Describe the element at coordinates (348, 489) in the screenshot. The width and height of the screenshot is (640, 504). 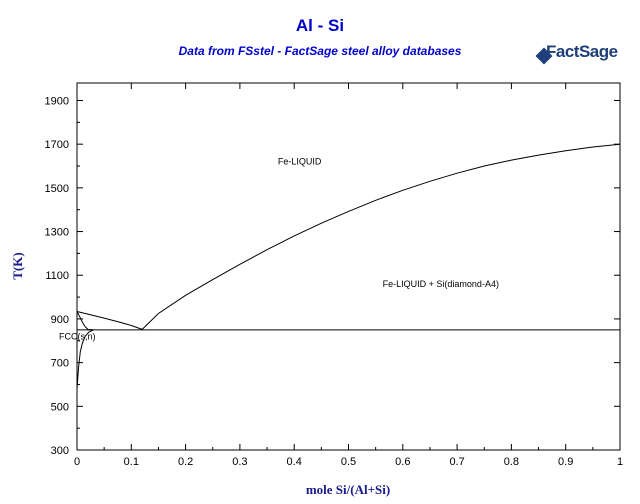
I see `x-axis-label: mole Si/(Al+Si)` at that location.